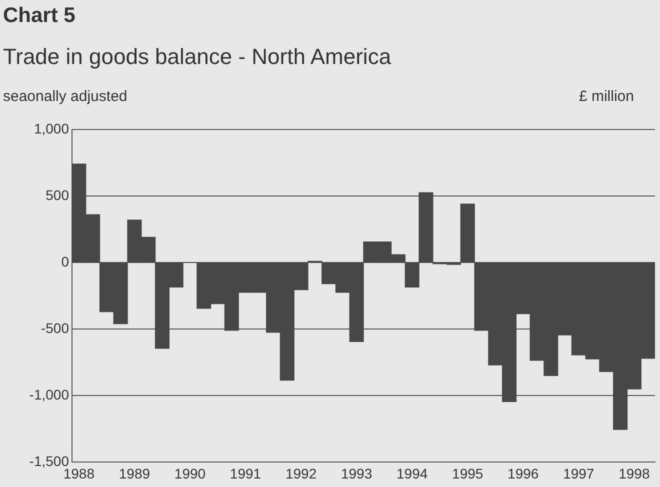  Describe the element at coordinates (65, 96) in the screenshot. I see `text: seaonally adjusted` at that location.